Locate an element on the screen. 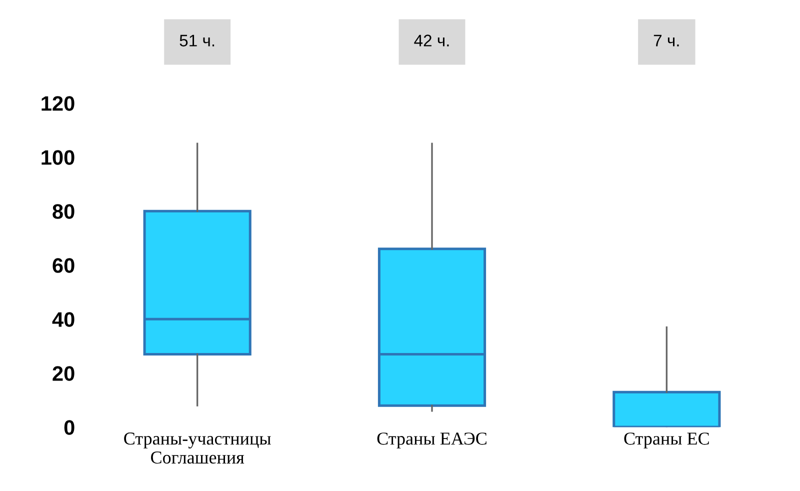 This screenshot has height=491, width=800. y-tick-label: 40 is located at coordinates (63, 319).